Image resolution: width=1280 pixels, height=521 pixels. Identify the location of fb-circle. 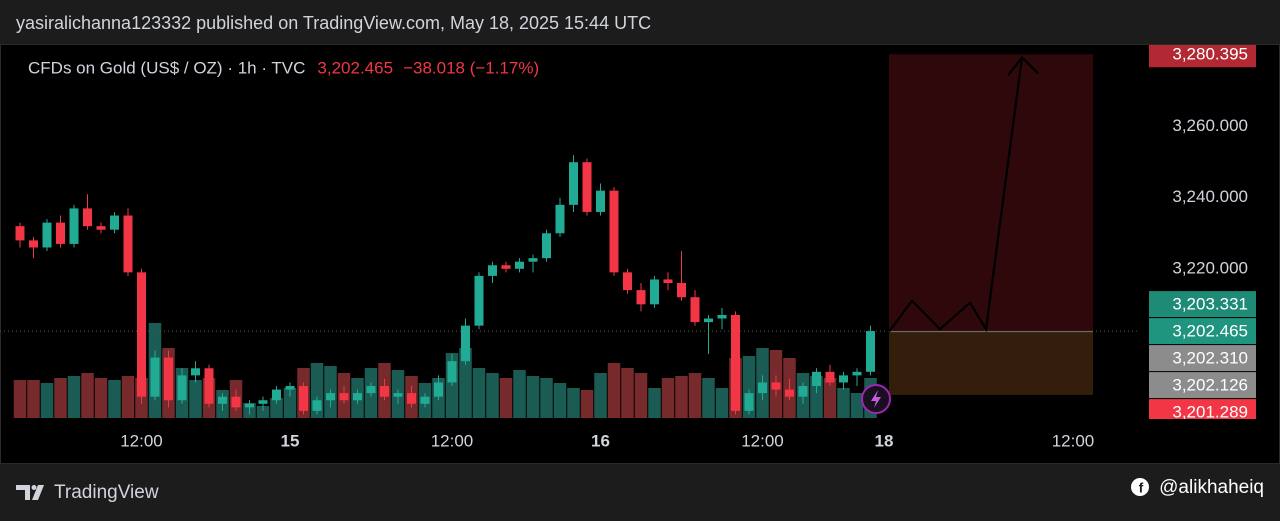
(1140, 487).